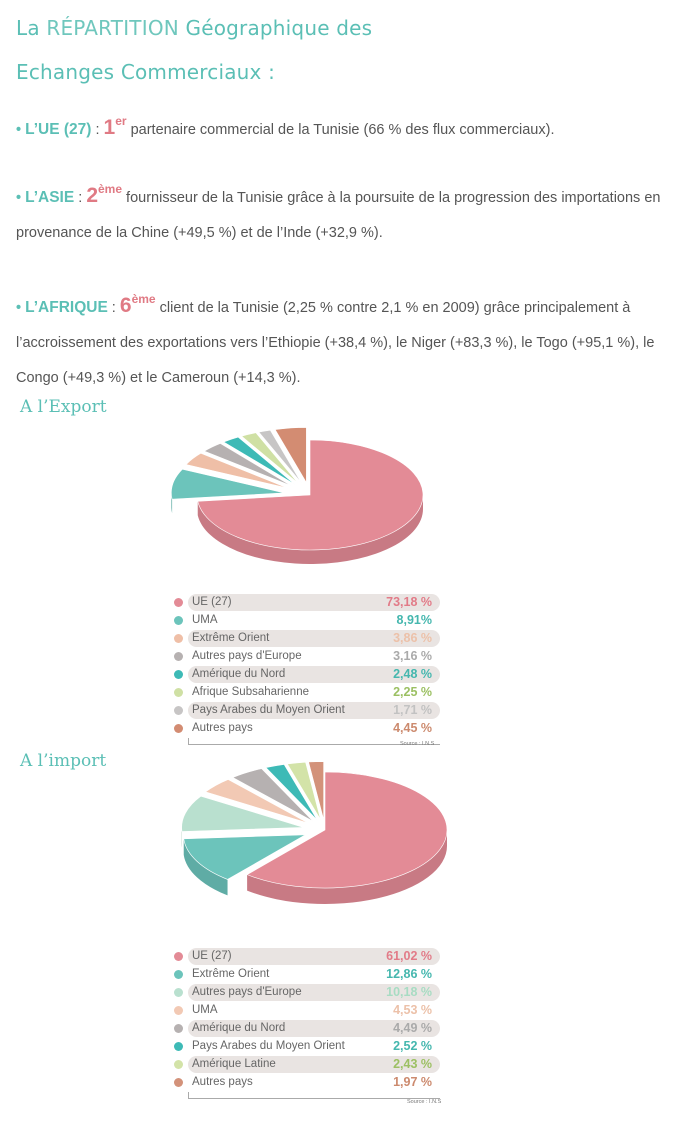 The width and height of the screenshot is (681, 1127). What do you see at coordinates (310, 1011) in the screenshot?
I see `legend-row: UMA 4,53 %` at bounding box center [310, 1011].